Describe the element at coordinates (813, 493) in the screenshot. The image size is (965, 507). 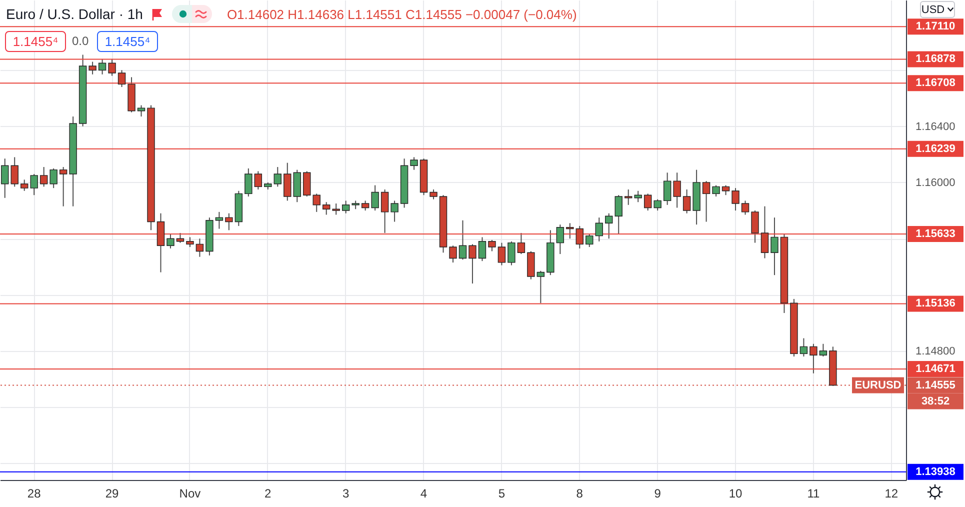
I see `x-tick-label: 11` at that location.